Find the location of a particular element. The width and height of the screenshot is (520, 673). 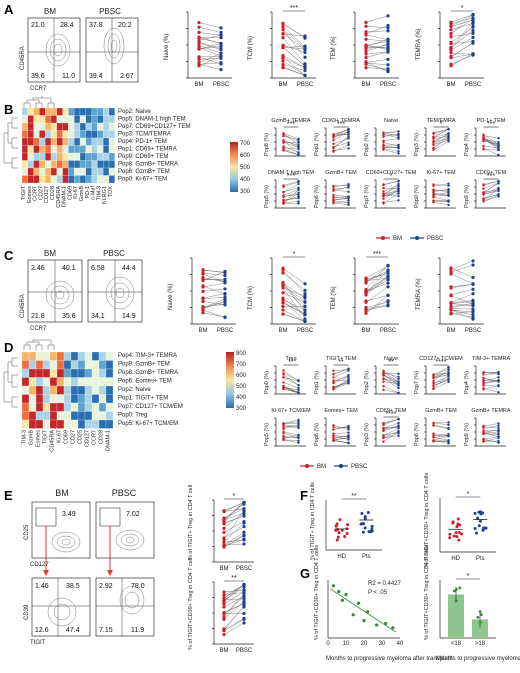

panel-d-label: D is located at coordinates (8, 347).